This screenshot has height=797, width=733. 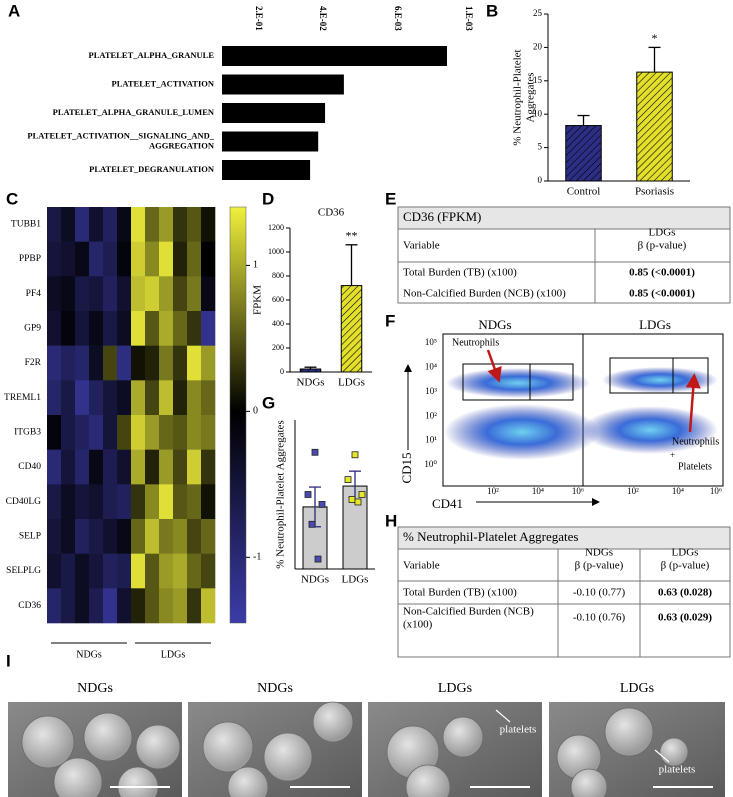 I want to click on category-label: PLATELET_ACTIVATION, so click(x=163, y=83).